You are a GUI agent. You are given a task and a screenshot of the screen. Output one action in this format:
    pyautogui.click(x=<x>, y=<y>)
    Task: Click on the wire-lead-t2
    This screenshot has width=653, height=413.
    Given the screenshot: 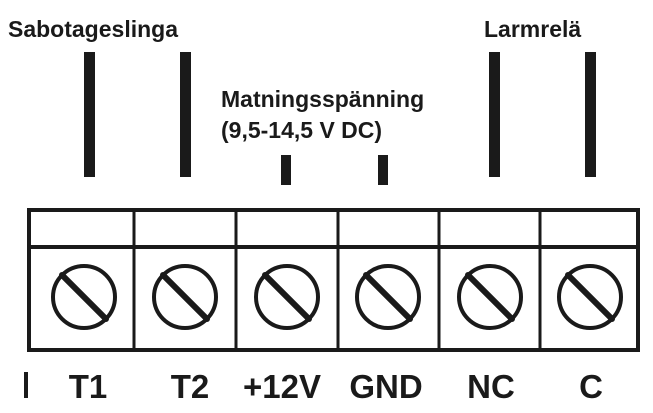 What is the action you would take?
    pyautogui.click(x=185, y=114)
    